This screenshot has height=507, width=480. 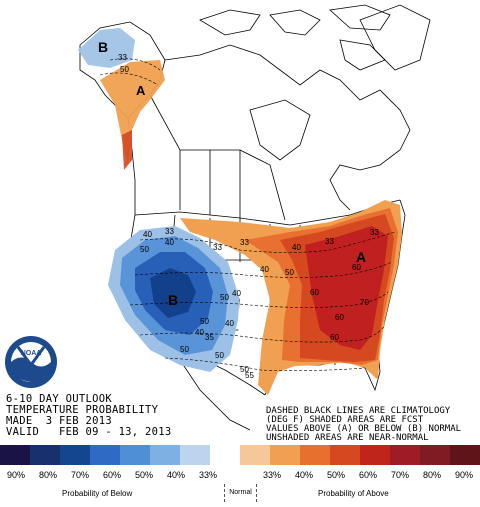 What do you see at coordinates (358, 411) in the screenshot?
I see `note-line-1: DASHED BLACK LINES ARE CLIMATOLOGY` at bounding box center [358, 411].